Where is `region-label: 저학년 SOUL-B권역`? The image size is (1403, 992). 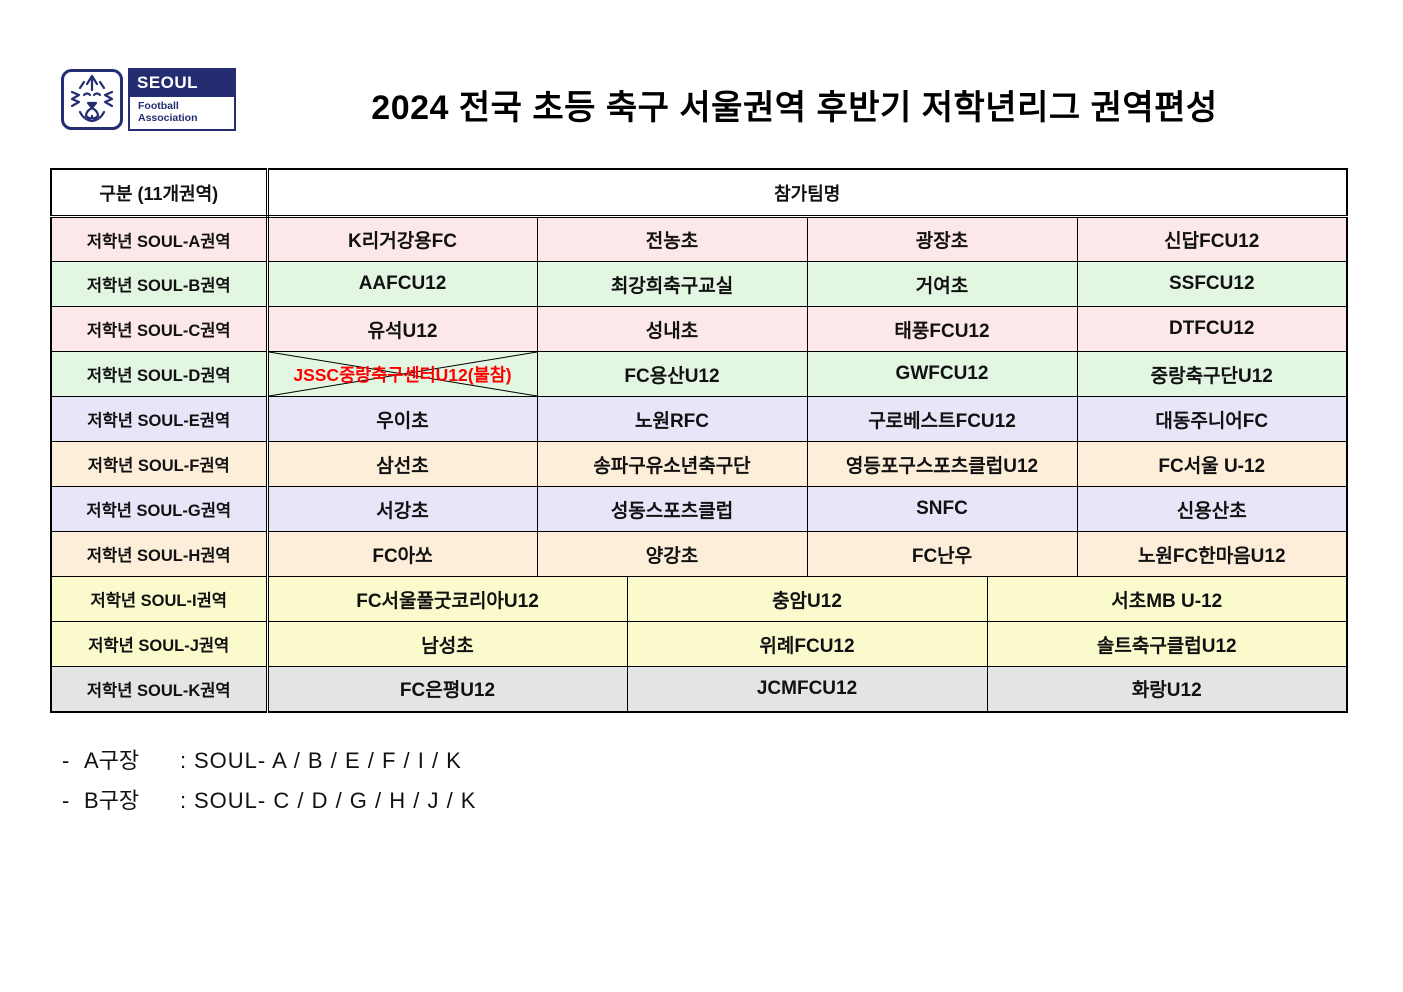 region-label: 저학년 SOUL-B권역 is located at coordinates (159, 284).